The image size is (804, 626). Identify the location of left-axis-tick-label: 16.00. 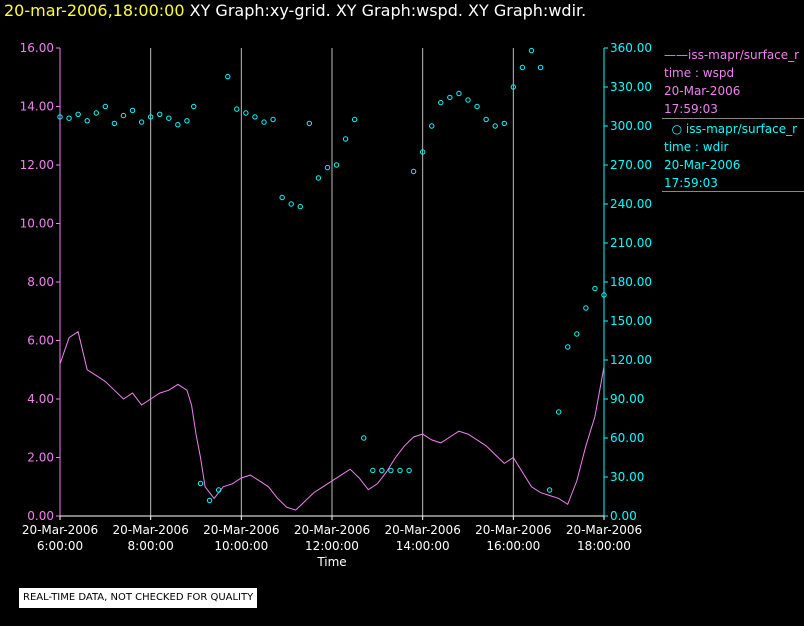
(37, 48).